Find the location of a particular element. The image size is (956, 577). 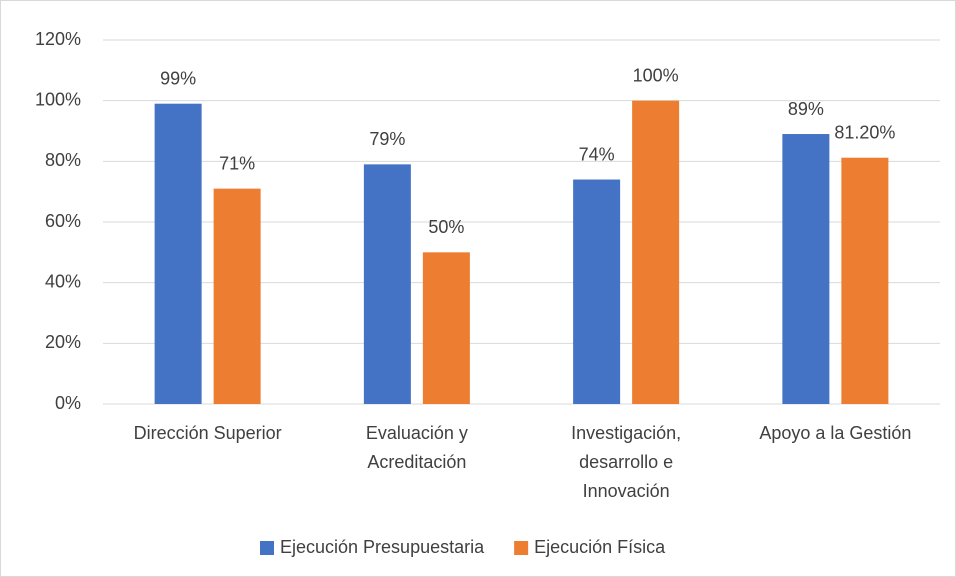

data-label: 100% is located at coordinates (656, 75).